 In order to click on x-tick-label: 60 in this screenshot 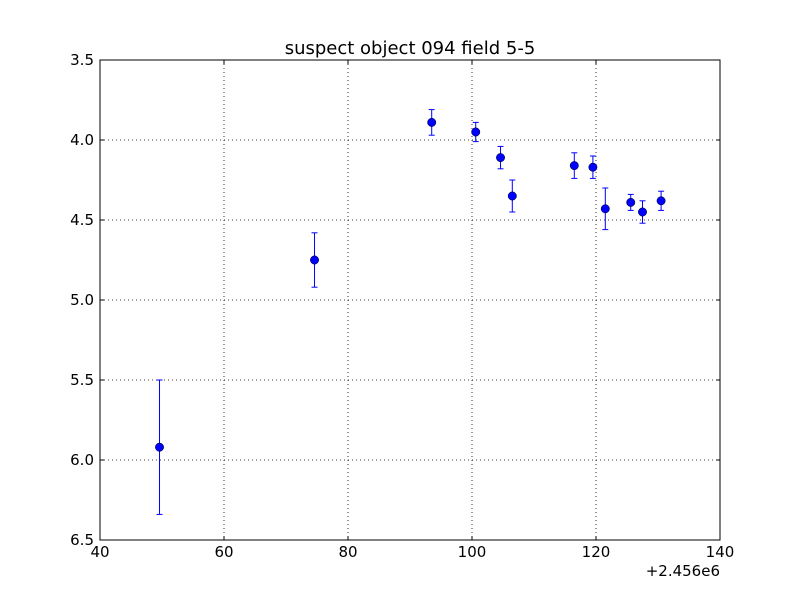, I will do `click(223, 552)`.